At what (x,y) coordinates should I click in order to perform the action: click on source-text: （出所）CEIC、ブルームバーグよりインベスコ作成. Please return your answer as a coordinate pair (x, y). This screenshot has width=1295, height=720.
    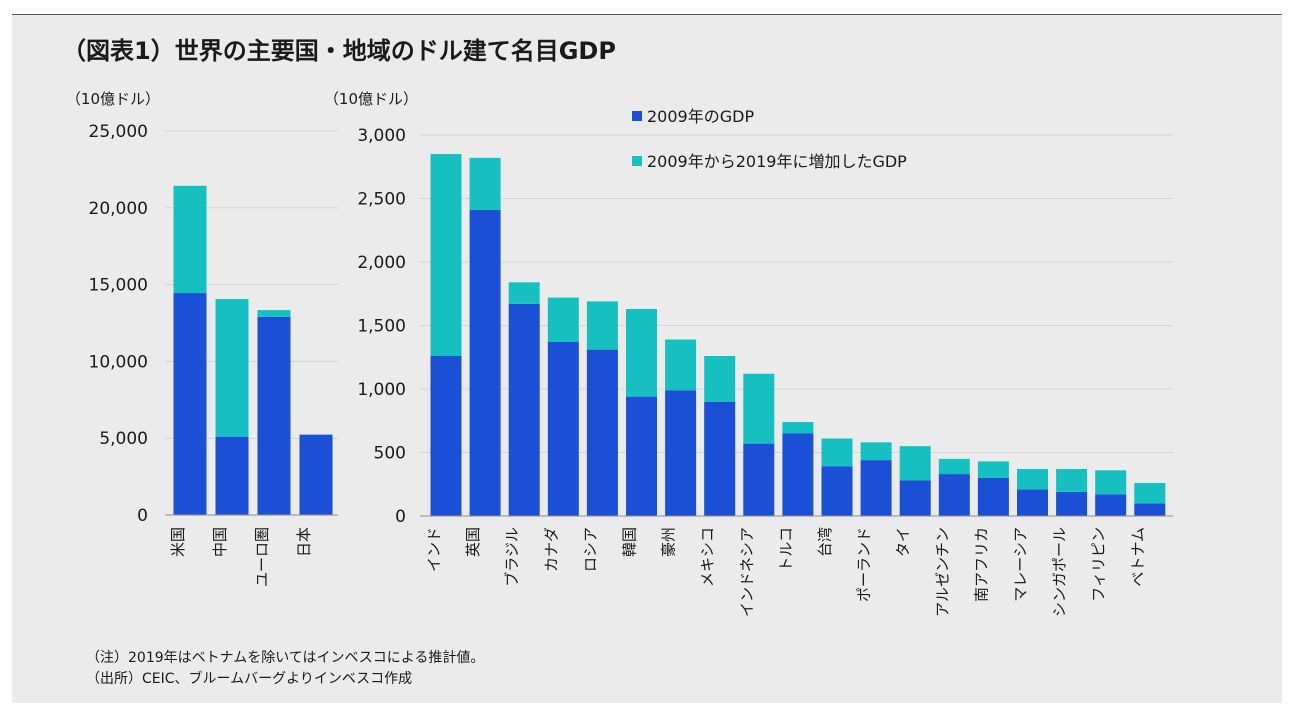
    Looking at the image, I should click on (249, 679).